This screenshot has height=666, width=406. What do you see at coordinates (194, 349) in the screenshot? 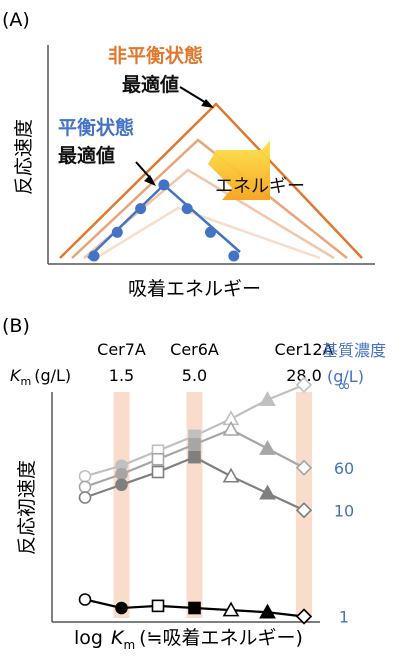
I see `enzyme-name: Cer6A` at bounding box center [194, 349].